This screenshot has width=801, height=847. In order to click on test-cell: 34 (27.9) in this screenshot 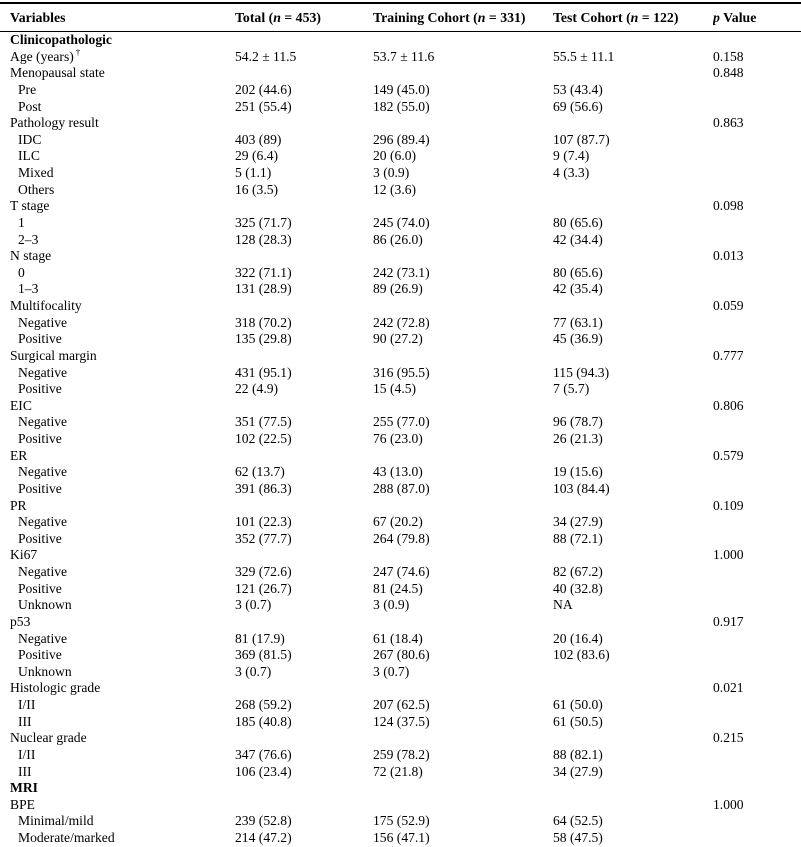, I will do `click(578, 522)`.